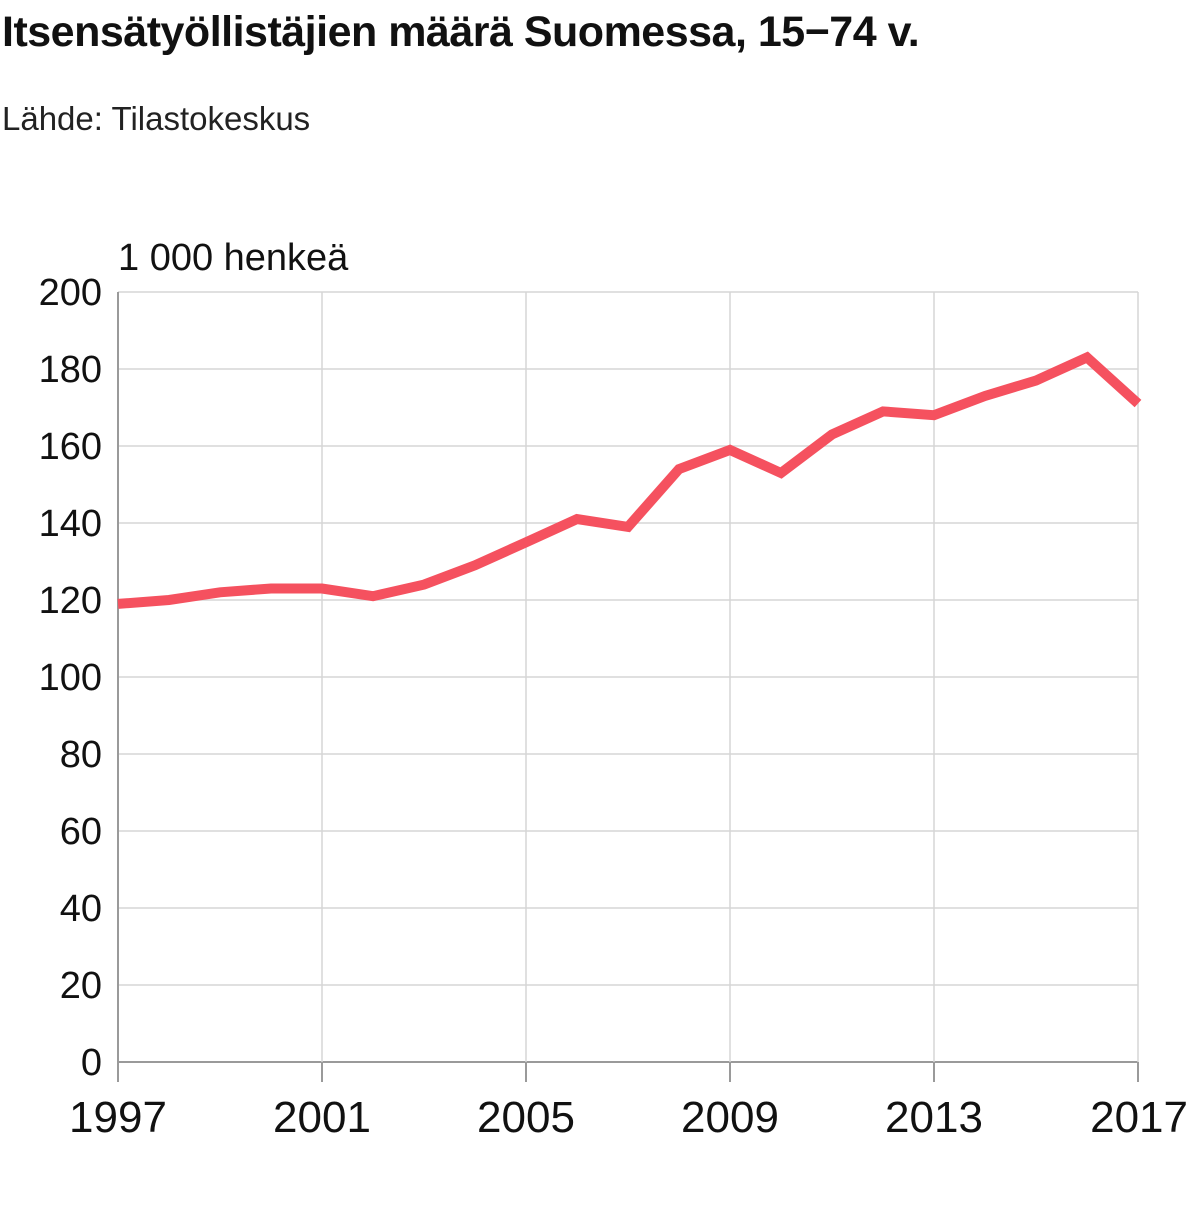  I want to click on y-tick-label: 200, so click(70, 293).